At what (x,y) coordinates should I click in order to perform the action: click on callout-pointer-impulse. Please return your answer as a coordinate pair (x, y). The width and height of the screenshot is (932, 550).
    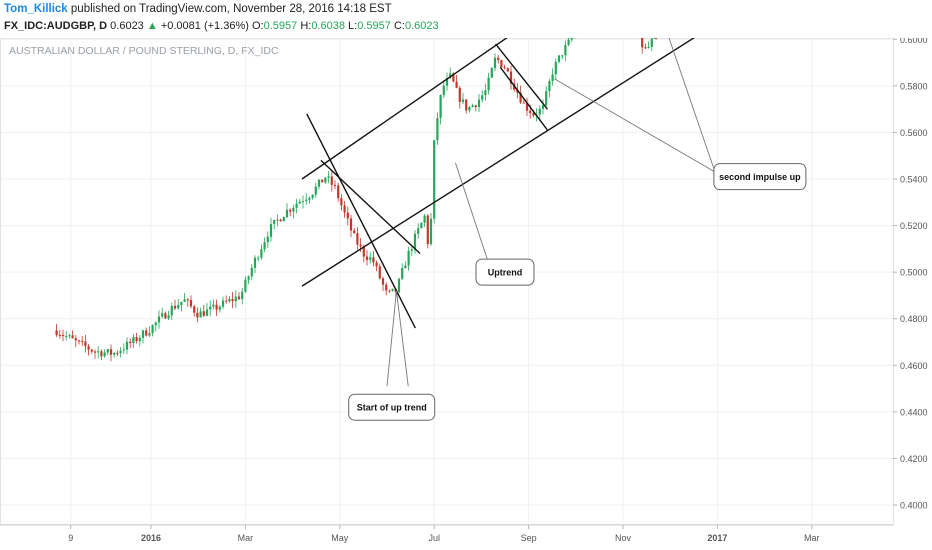
    Looking at the image, I should click on (635, 125).